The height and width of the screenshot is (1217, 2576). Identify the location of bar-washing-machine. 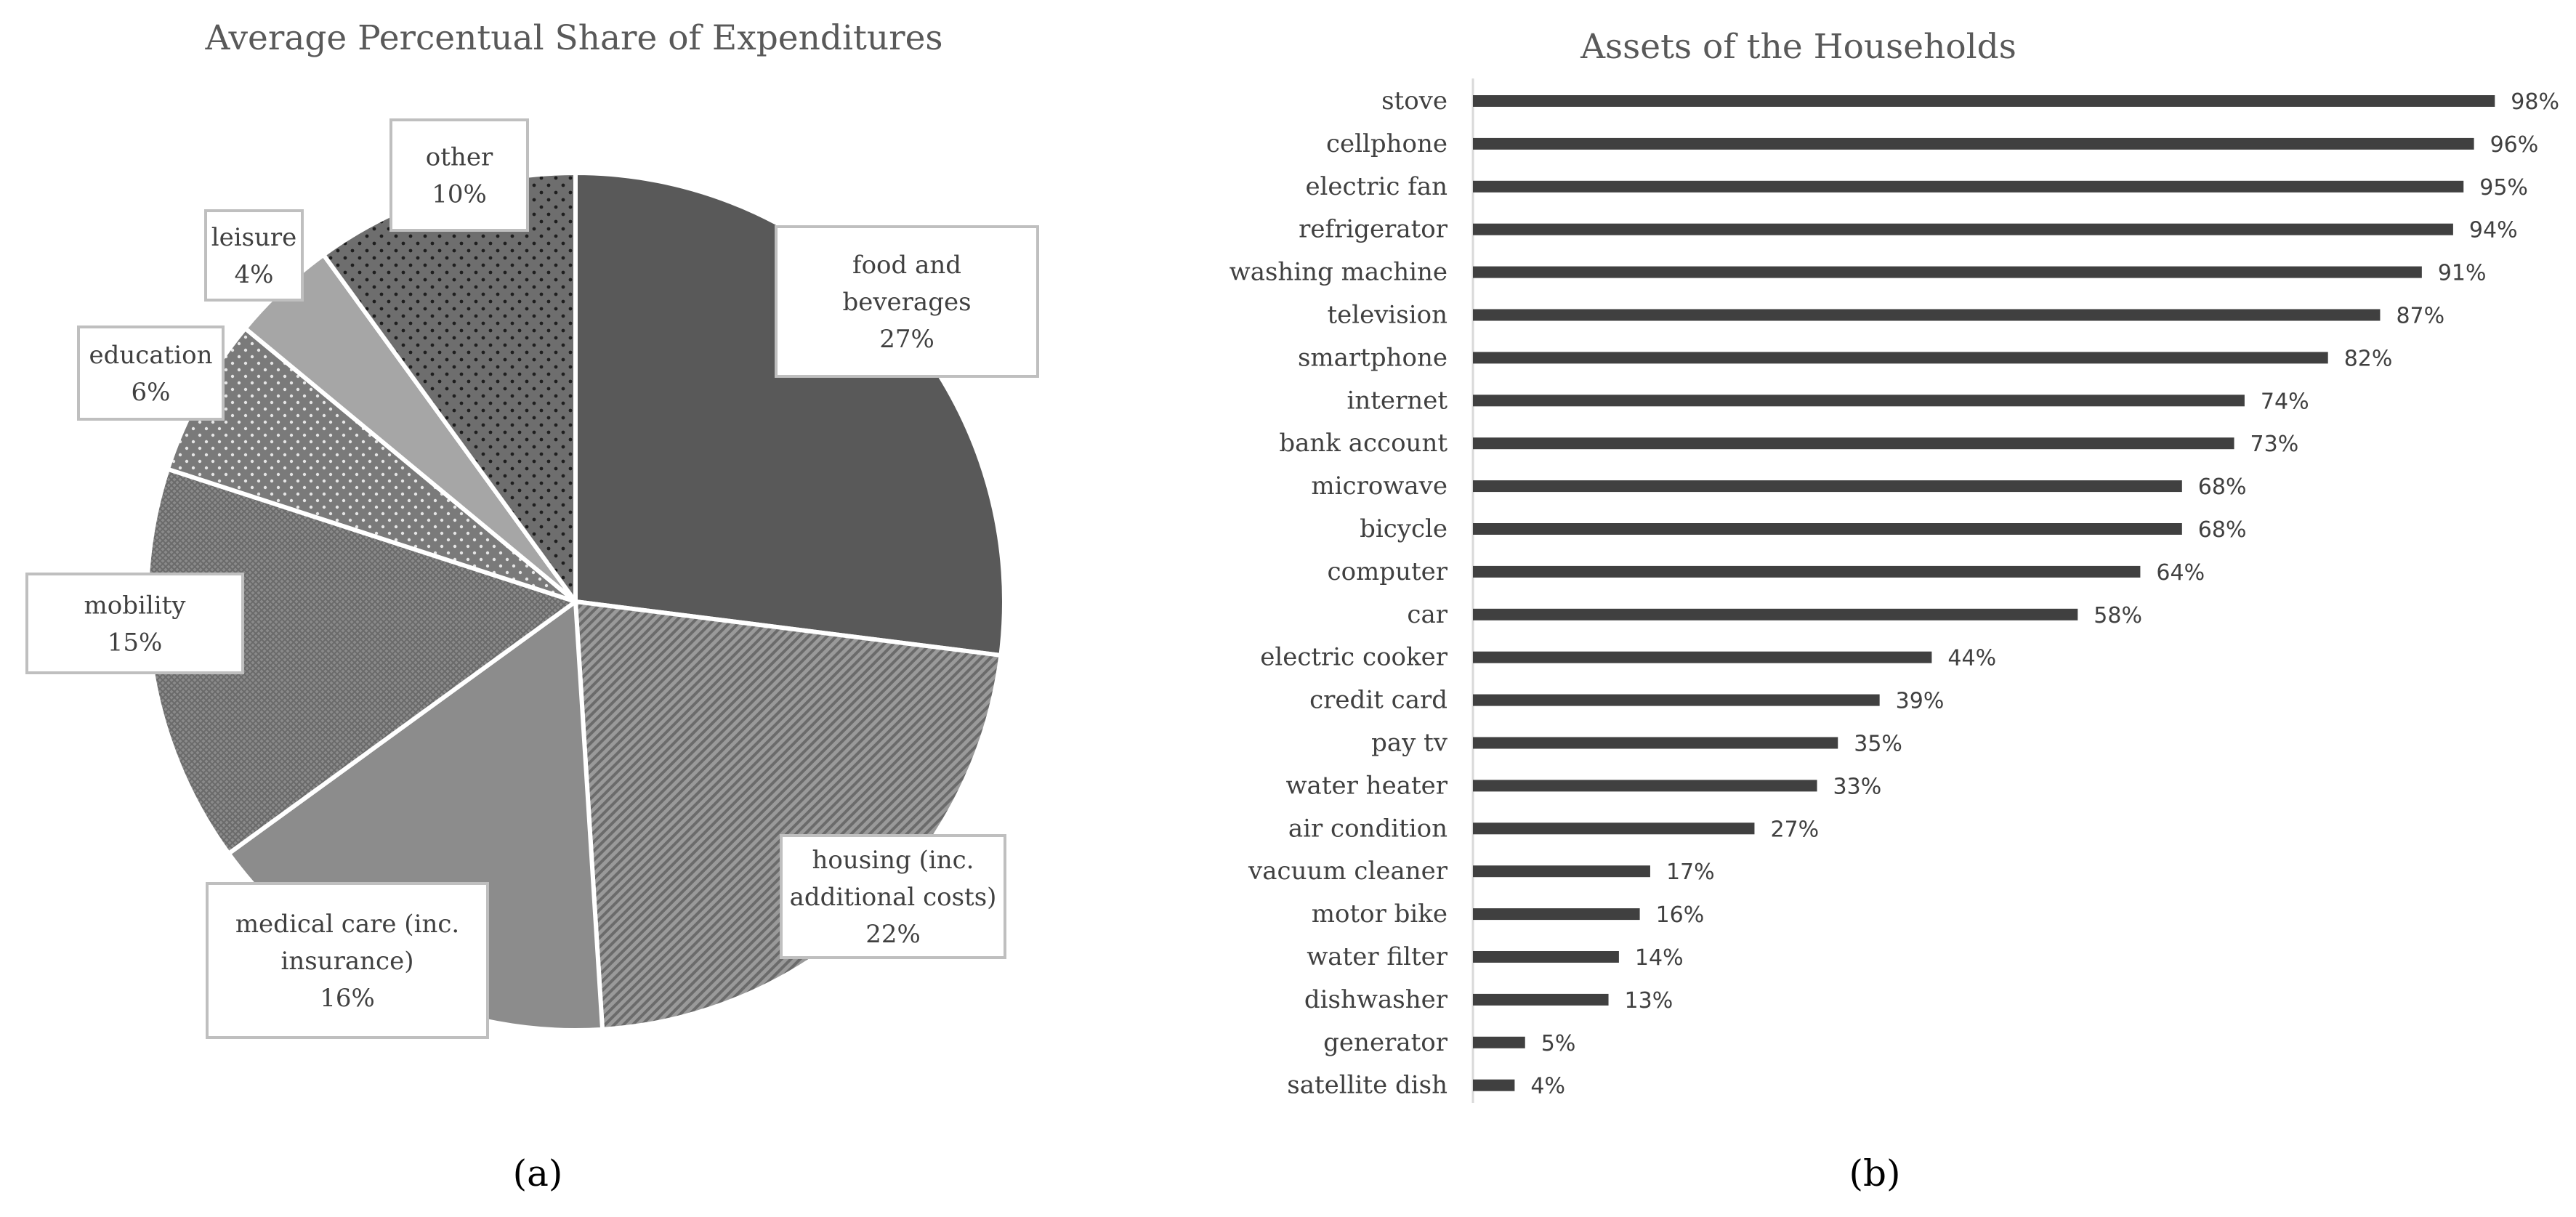
(1948, 272).